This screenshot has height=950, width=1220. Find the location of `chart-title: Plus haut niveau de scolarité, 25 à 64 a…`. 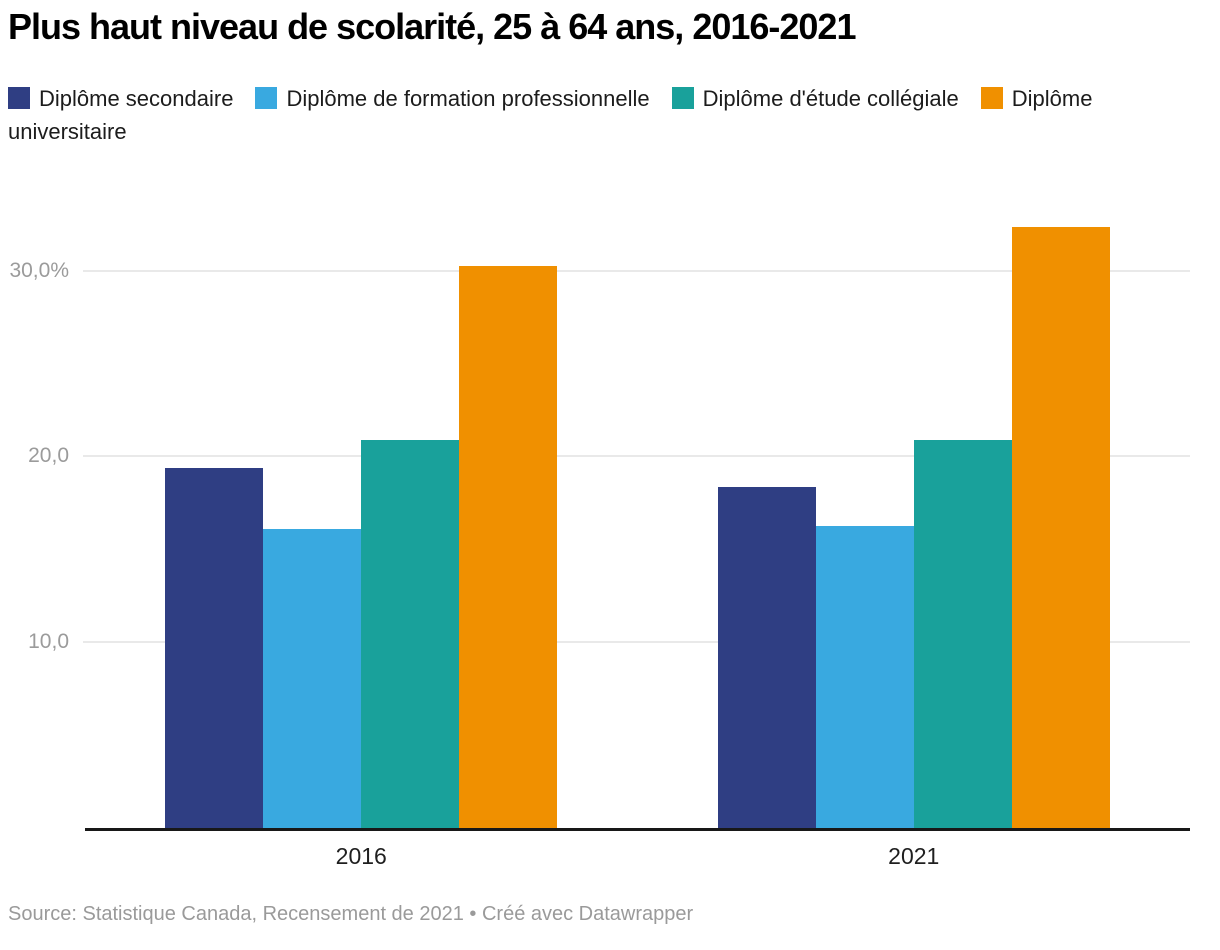

chart-title: Plus haut niveau de scolarité, 25 à 64 a… is located at coordinates (432, 26).